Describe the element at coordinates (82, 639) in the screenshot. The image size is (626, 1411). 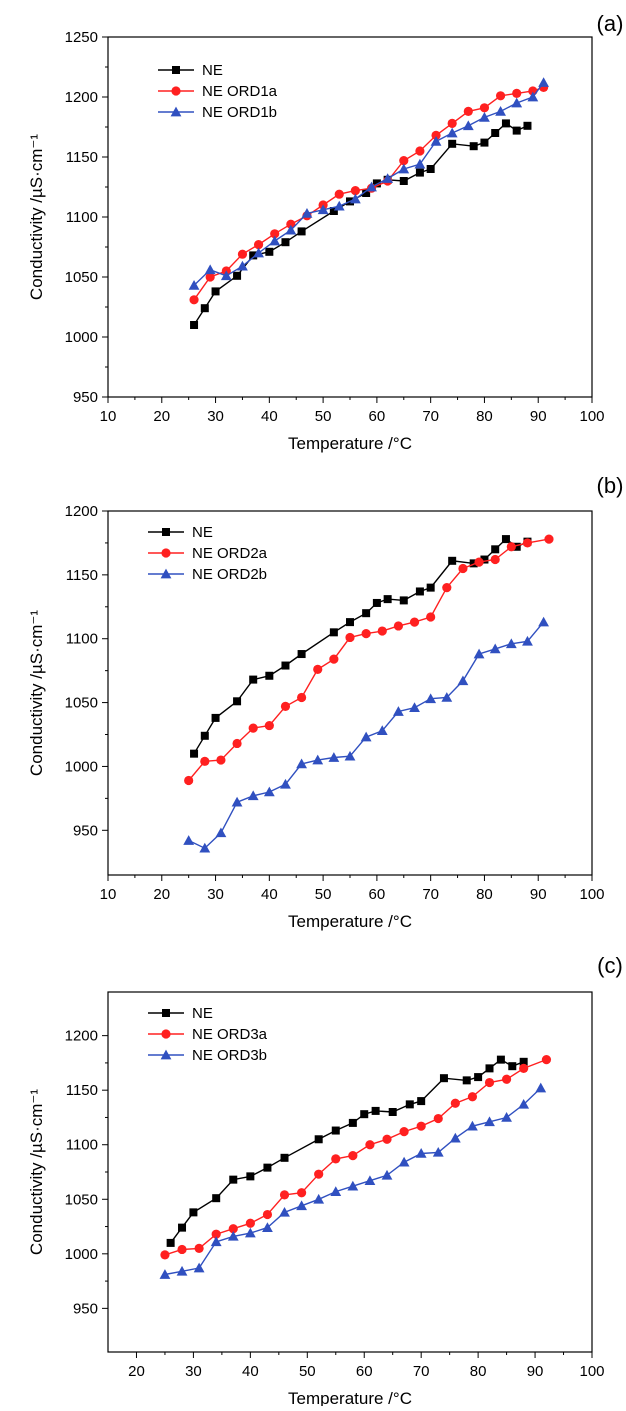
I see `y-tick-label: 1100` at that location.